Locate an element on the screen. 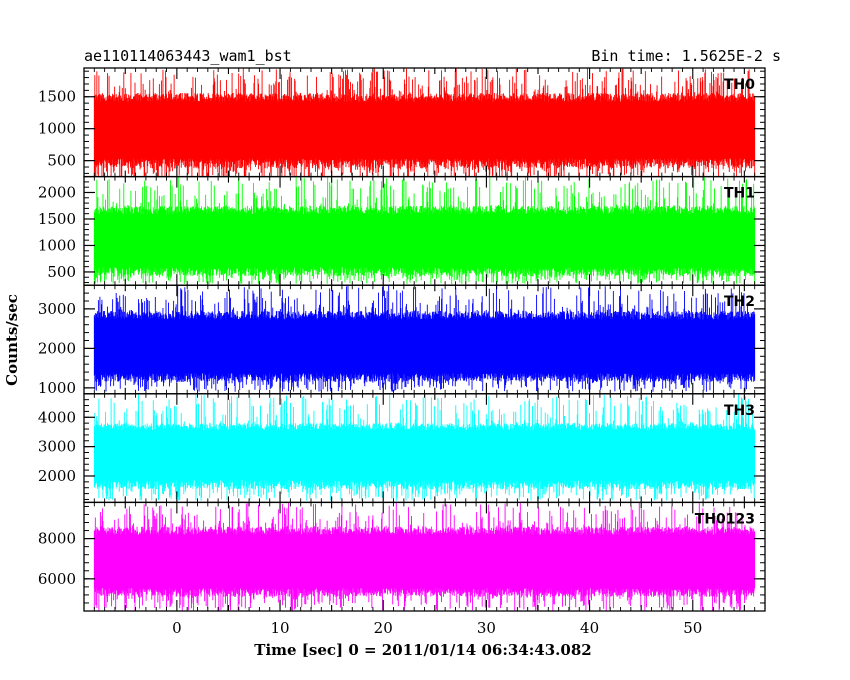 This screenshot has width=850, height=680. x-axis-label: Time [sec] 0 = 2011/01/14 06:34:43.082 is located at coordinates (422, 650).